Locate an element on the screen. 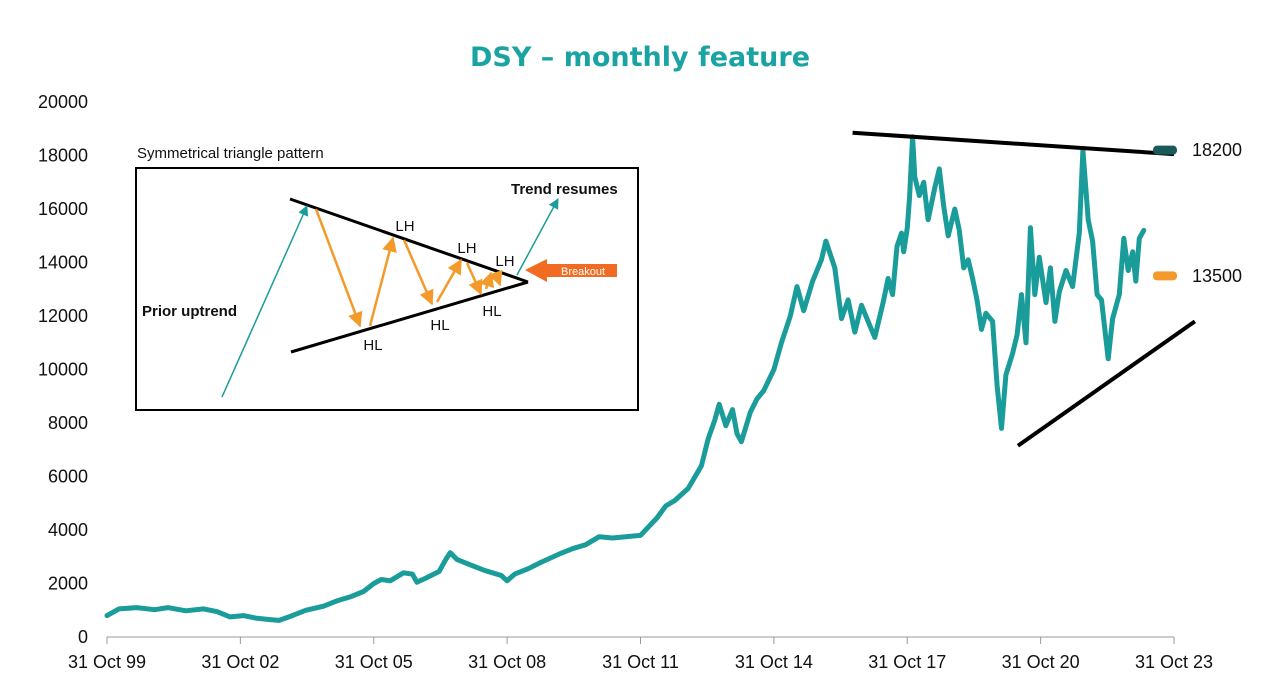  prior-uptrend-label: Prior uptrend is located at coordinates (189, 311).